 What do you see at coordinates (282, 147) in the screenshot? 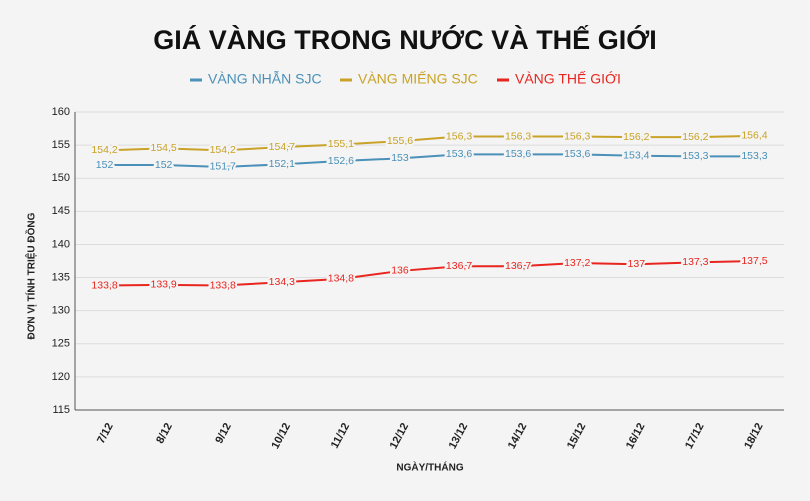
I see `data-label: 154,7` at bounding box center [282, 147].